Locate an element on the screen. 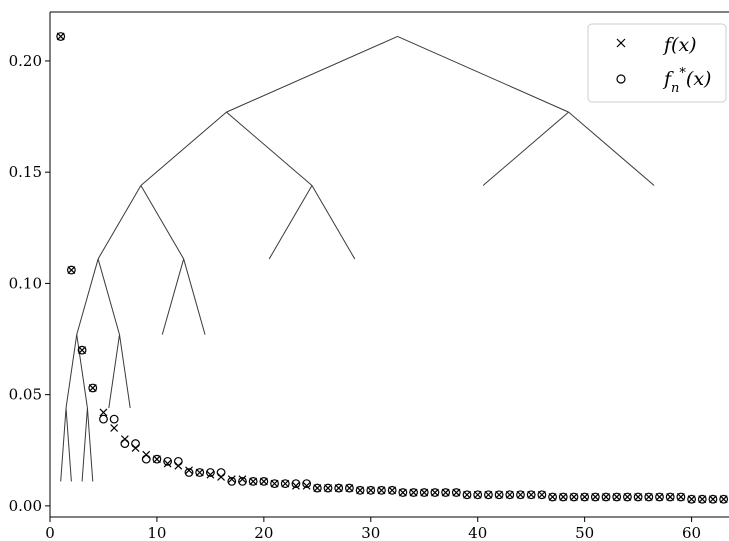  legend-marker-x is located at coordinates (621, 43).